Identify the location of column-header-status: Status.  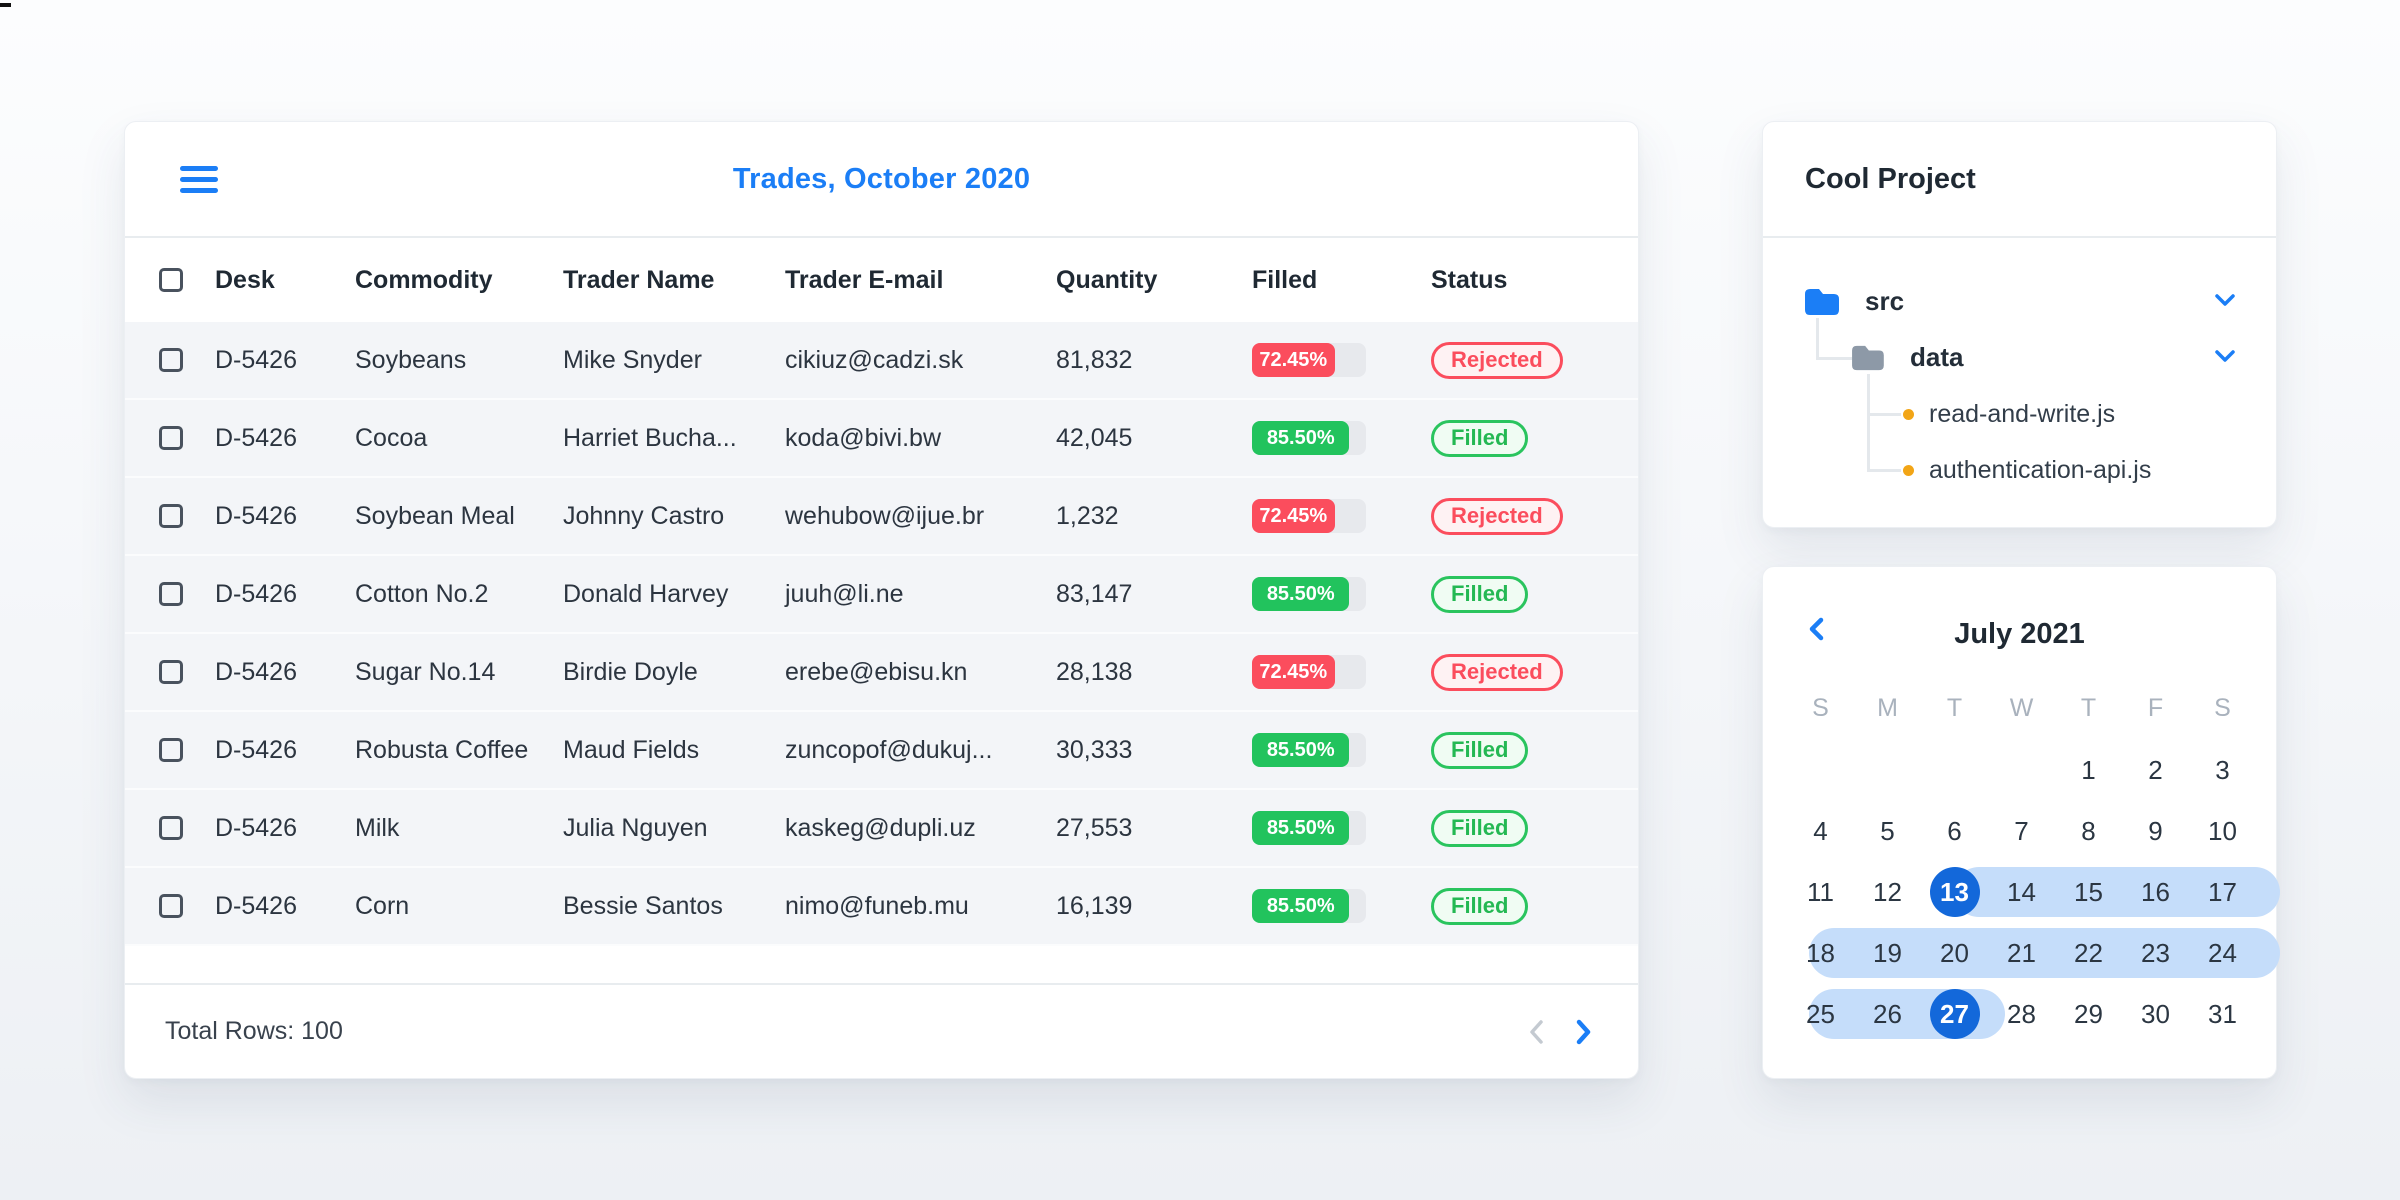
(1469, 279).